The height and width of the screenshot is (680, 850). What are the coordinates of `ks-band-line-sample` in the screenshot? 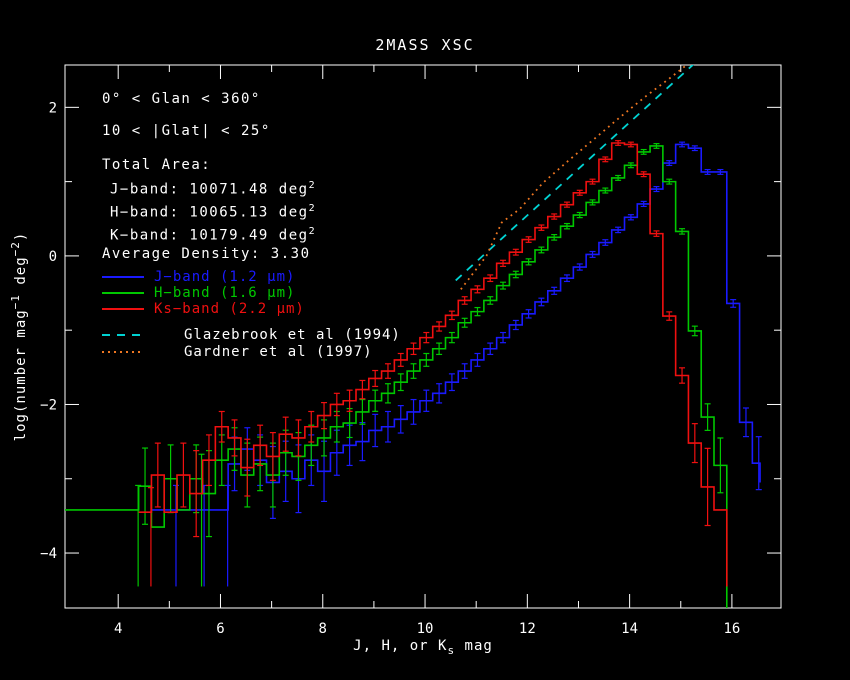 It's located at (123, 309).